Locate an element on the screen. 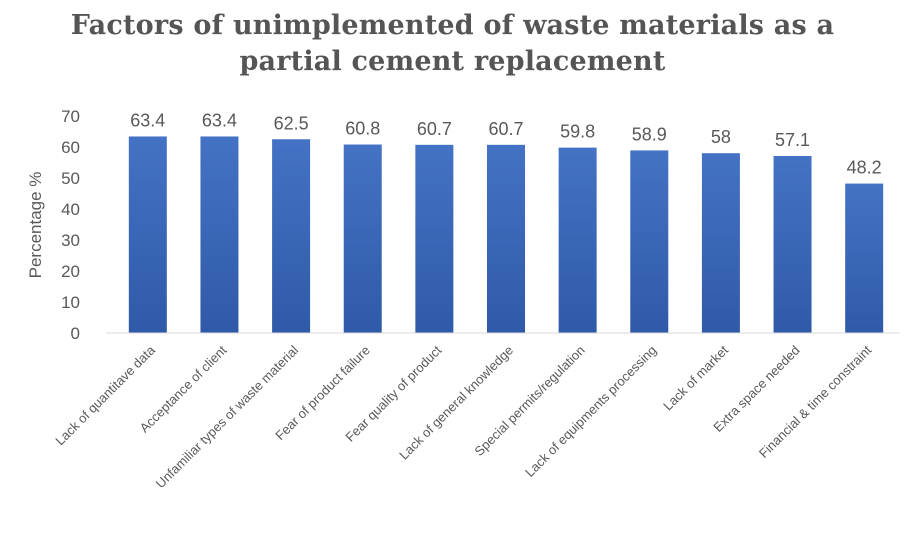 The width and height of the screenshot is (905, 542). y-tick-label: 60 is located at coordinates (70, 147).